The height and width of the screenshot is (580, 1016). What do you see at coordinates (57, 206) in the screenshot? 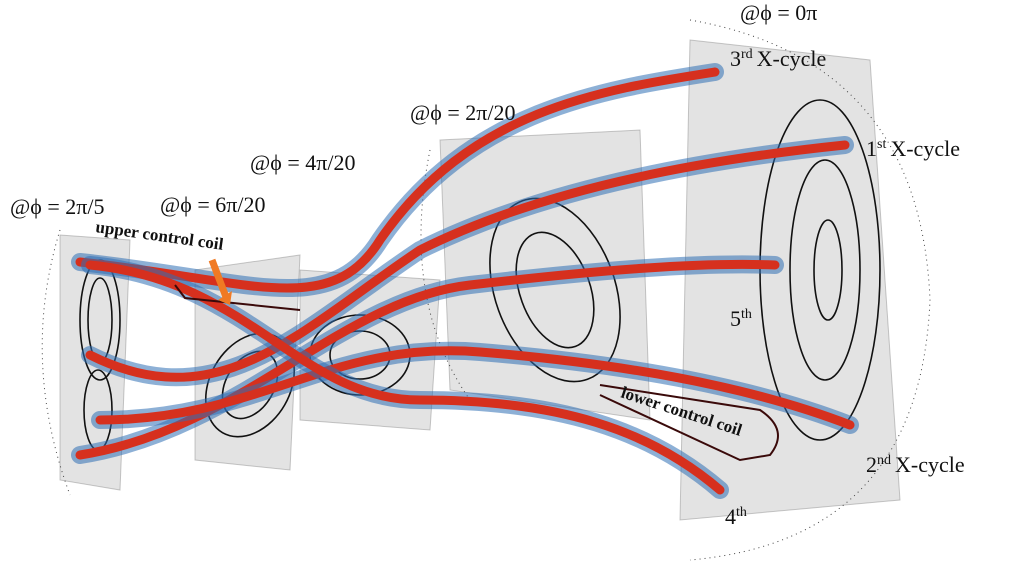
I see `phase-label: @ϕ = 2π/5` at bounding box center [57, 206].